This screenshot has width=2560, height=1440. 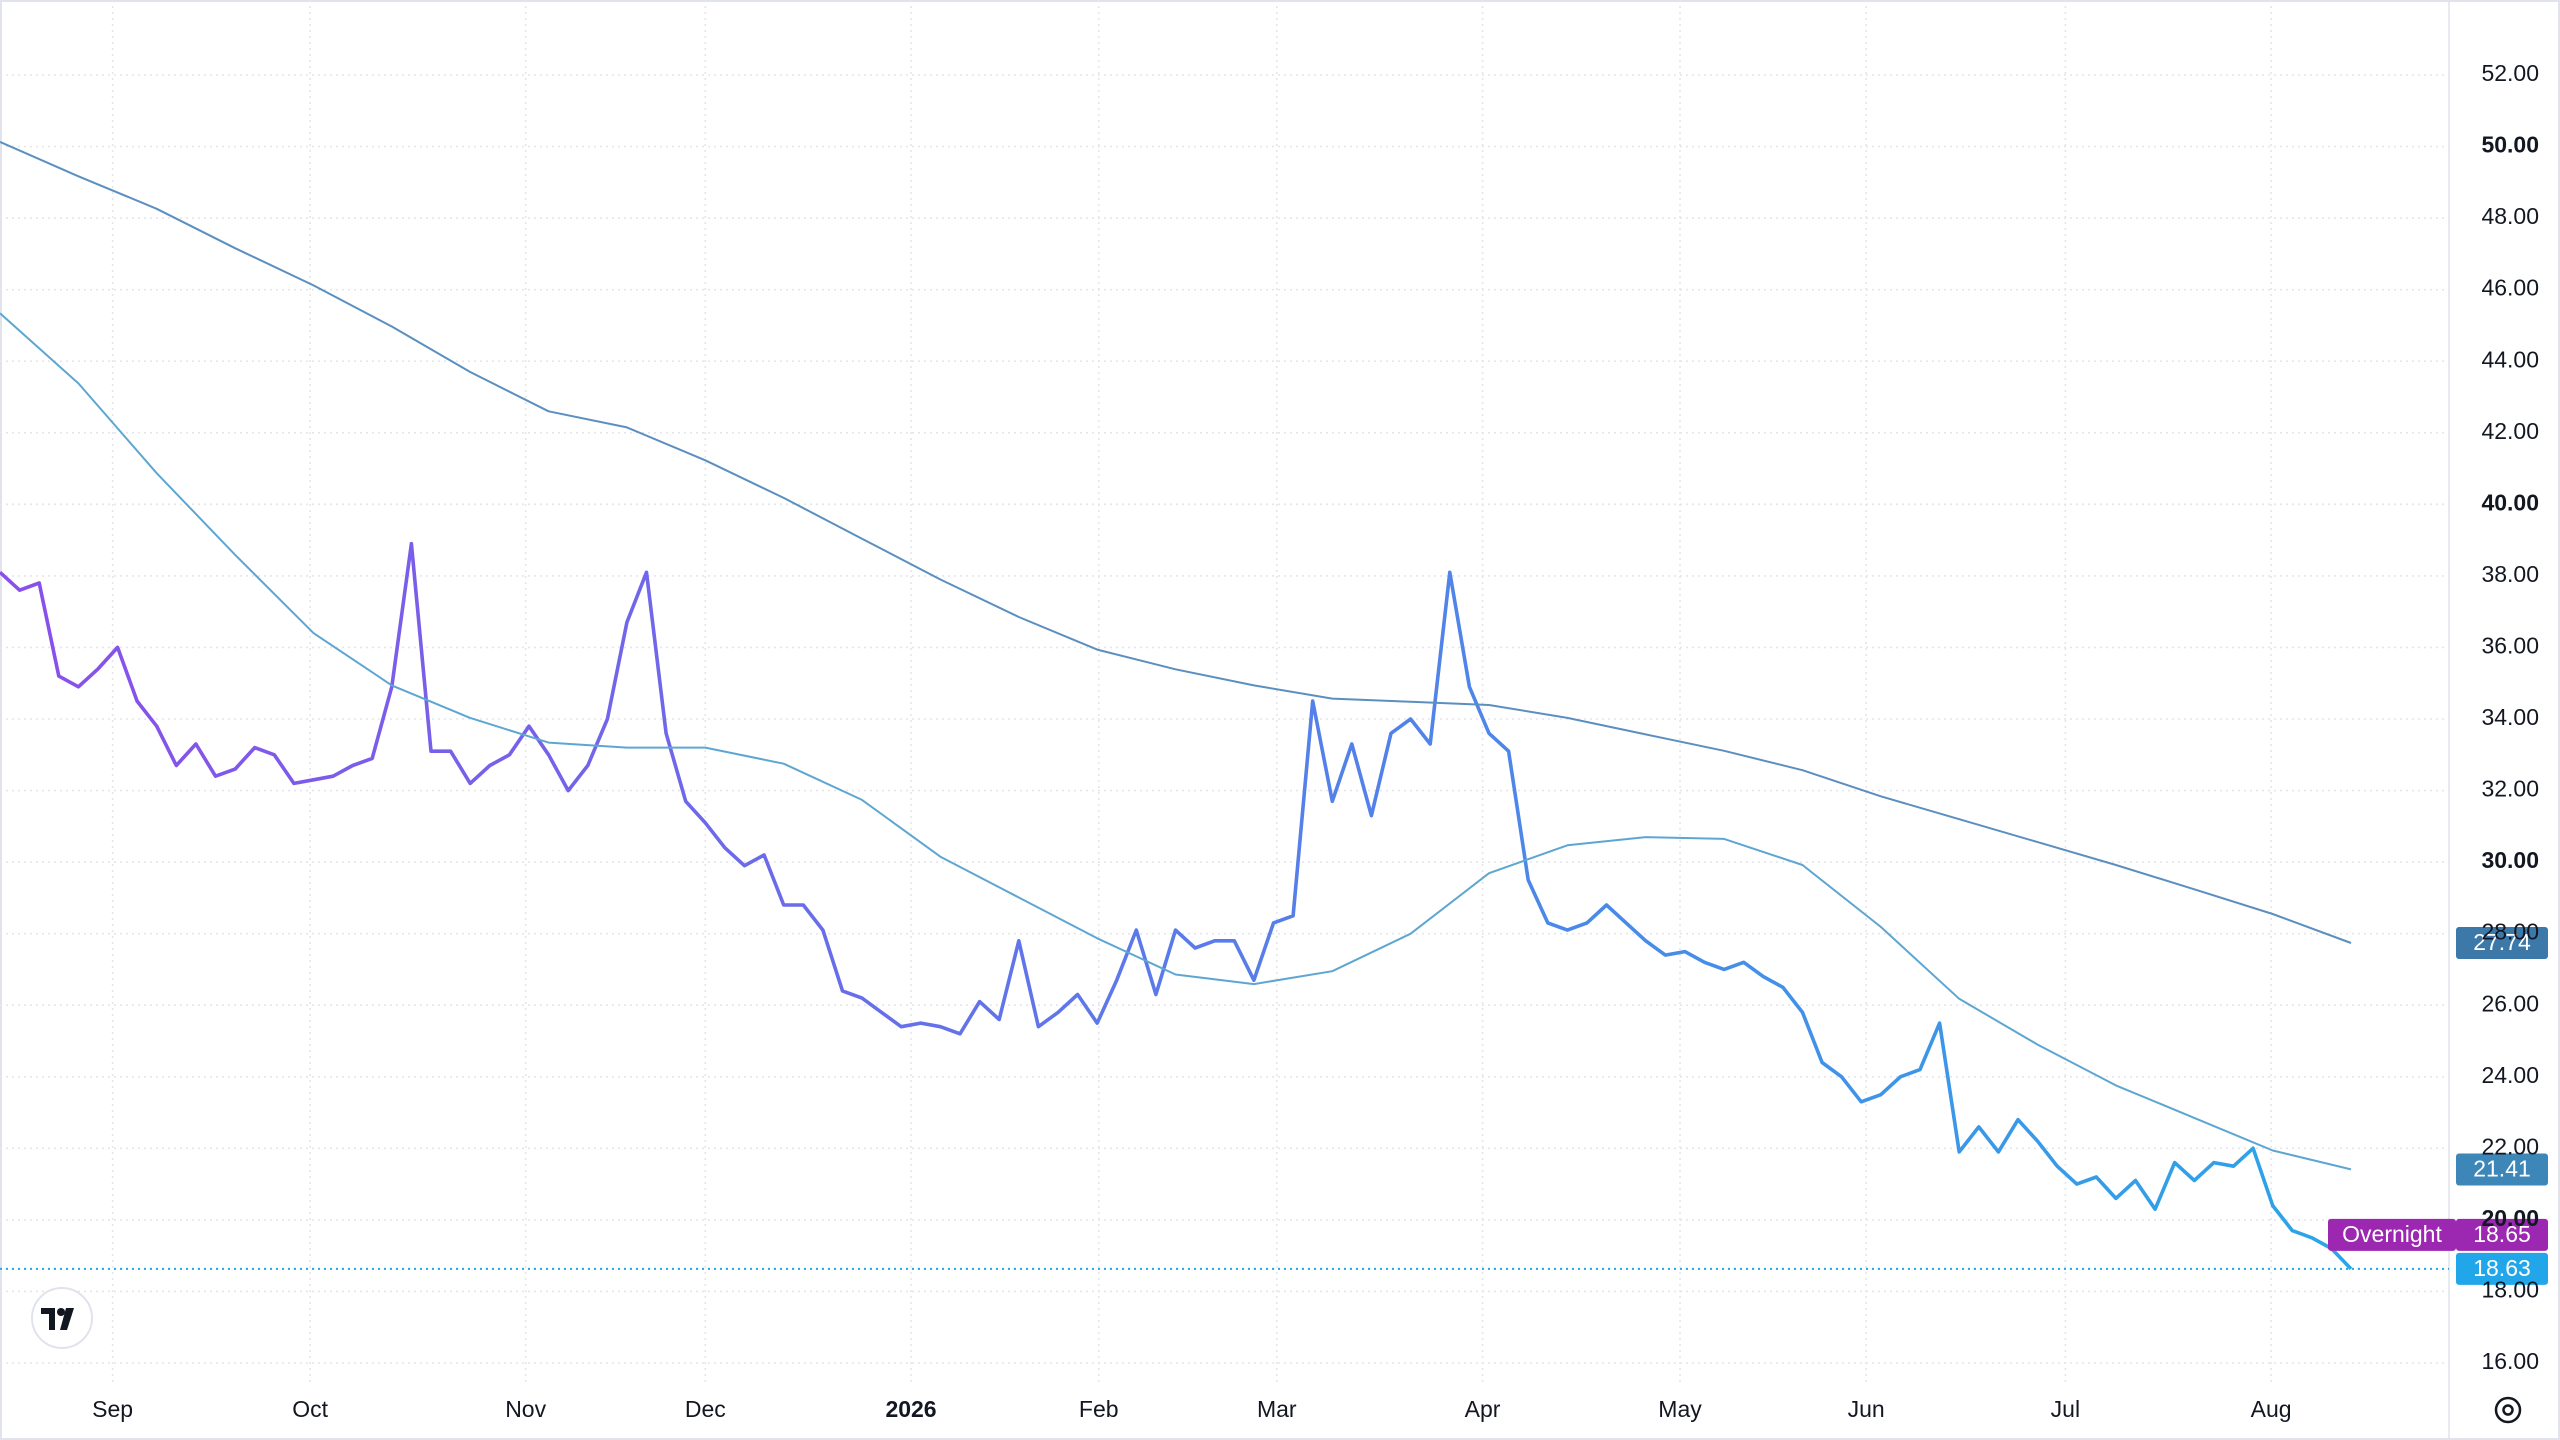 I want to click on overnight-value-tag, so click(x=2502, y=1234).